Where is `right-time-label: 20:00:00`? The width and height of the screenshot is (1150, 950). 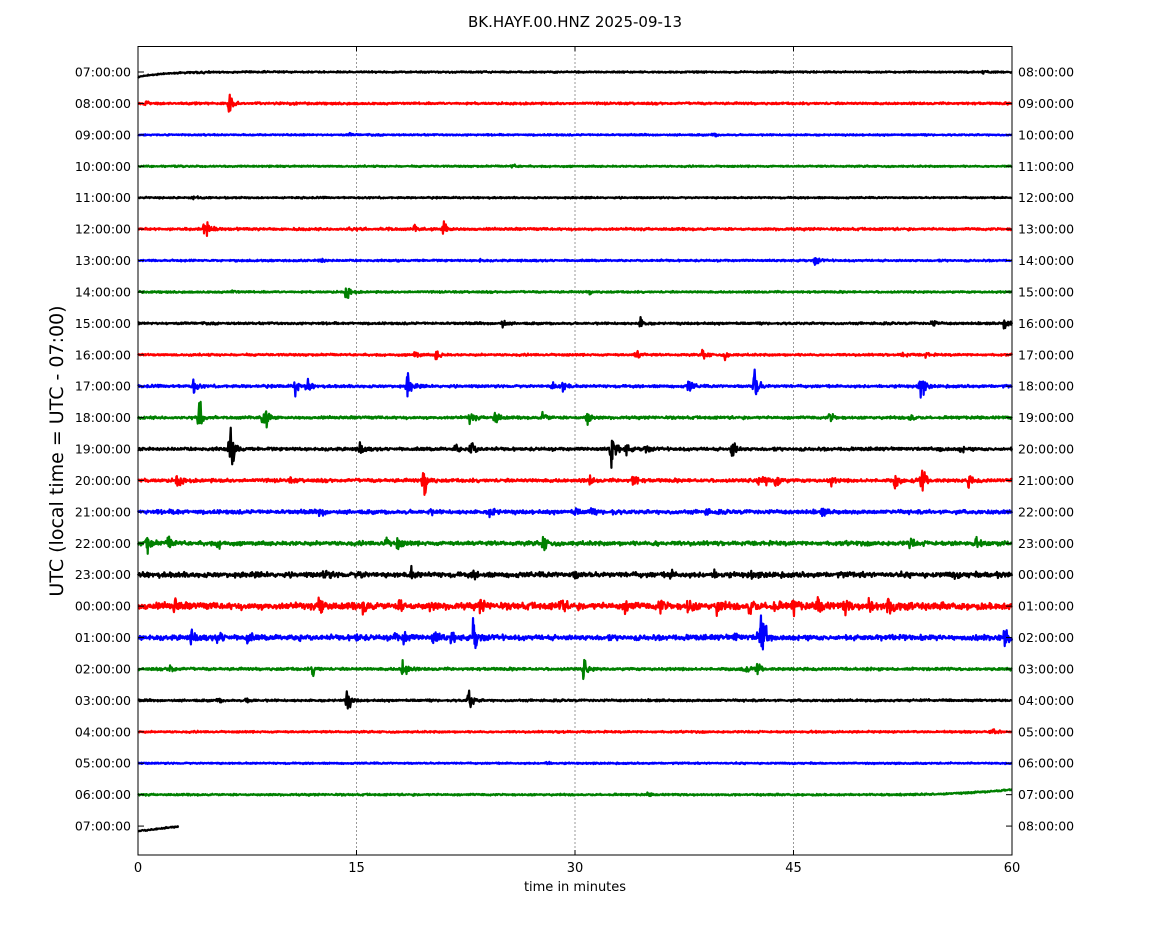 right-time-label: 20:00:00 is located at coordinates (1046, 449).